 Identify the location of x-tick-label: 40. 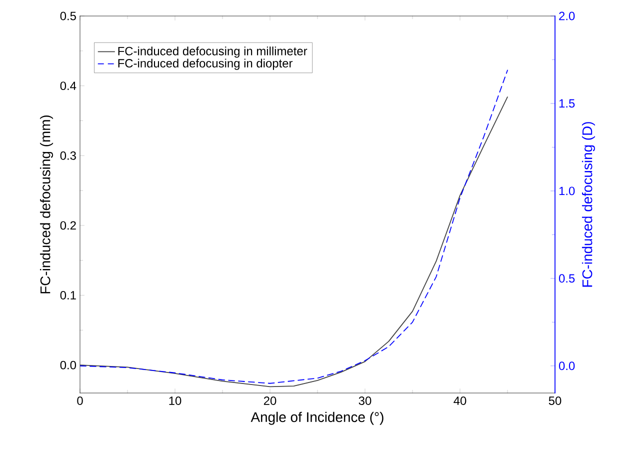
(460, 400).